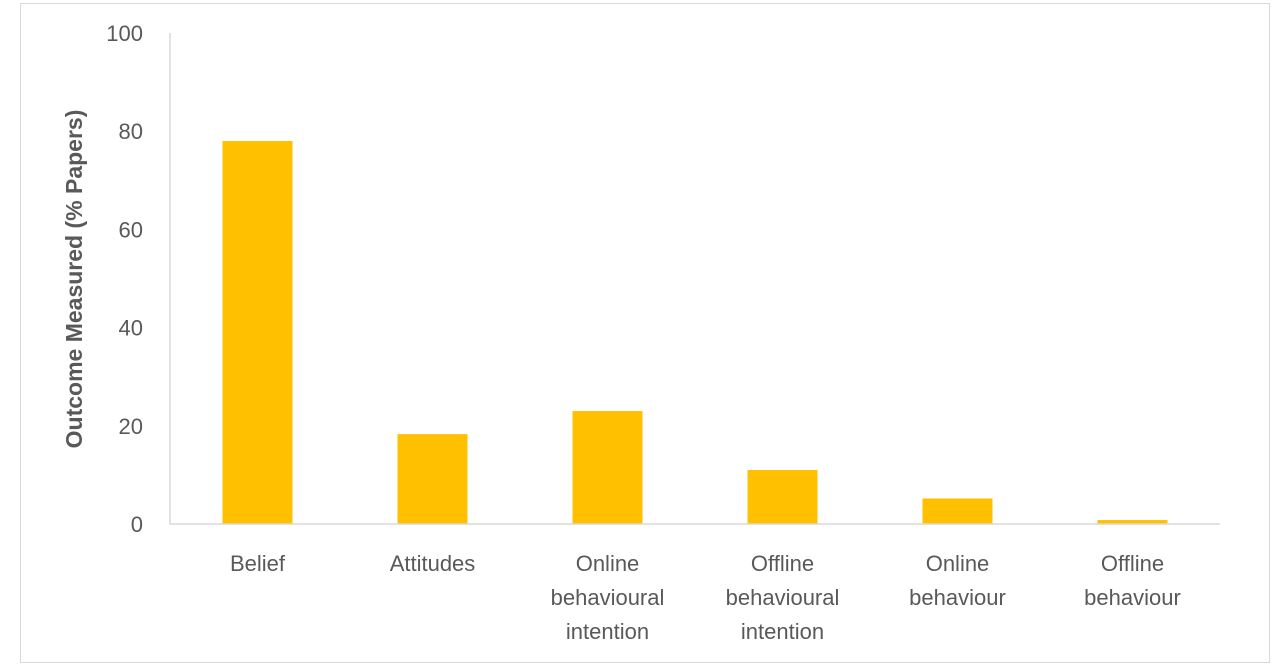 The image size is (1280, 669). Describe the element at coordinates (957, 580) in the screenshot. I see `x-category-label: Online behaviour` at that location.